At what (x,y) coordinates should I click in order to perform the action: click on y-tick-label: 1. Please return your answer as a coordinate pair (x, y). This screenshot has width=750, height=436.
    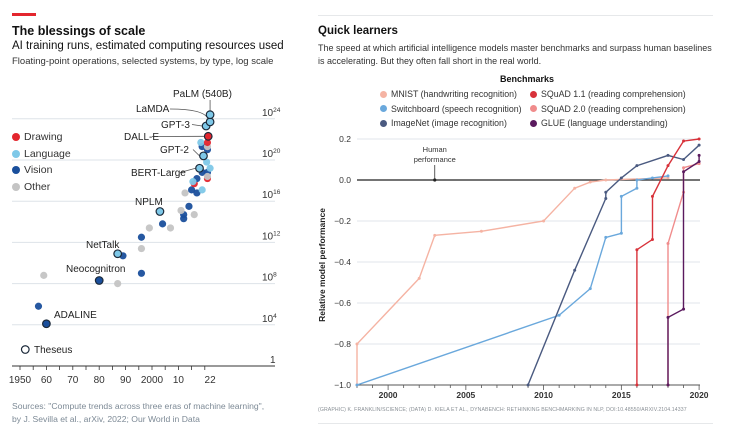
    Looking at the image, I should click on (273, 360).